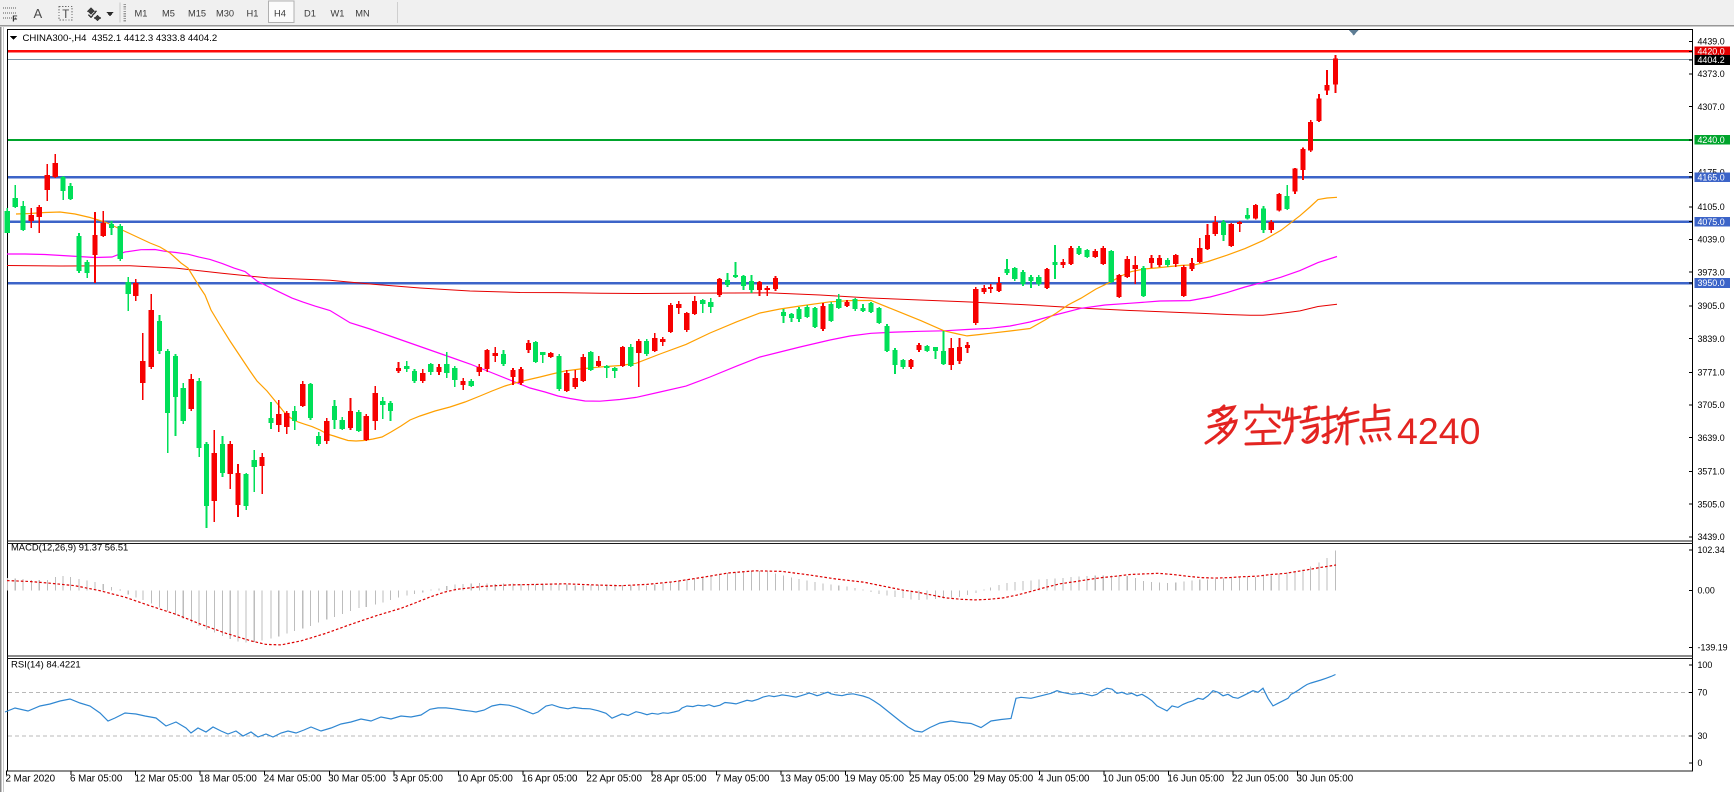 The image size is (1734, 792). I want to click on svg-text: 30 Mar 05:00, so click(357, 779).